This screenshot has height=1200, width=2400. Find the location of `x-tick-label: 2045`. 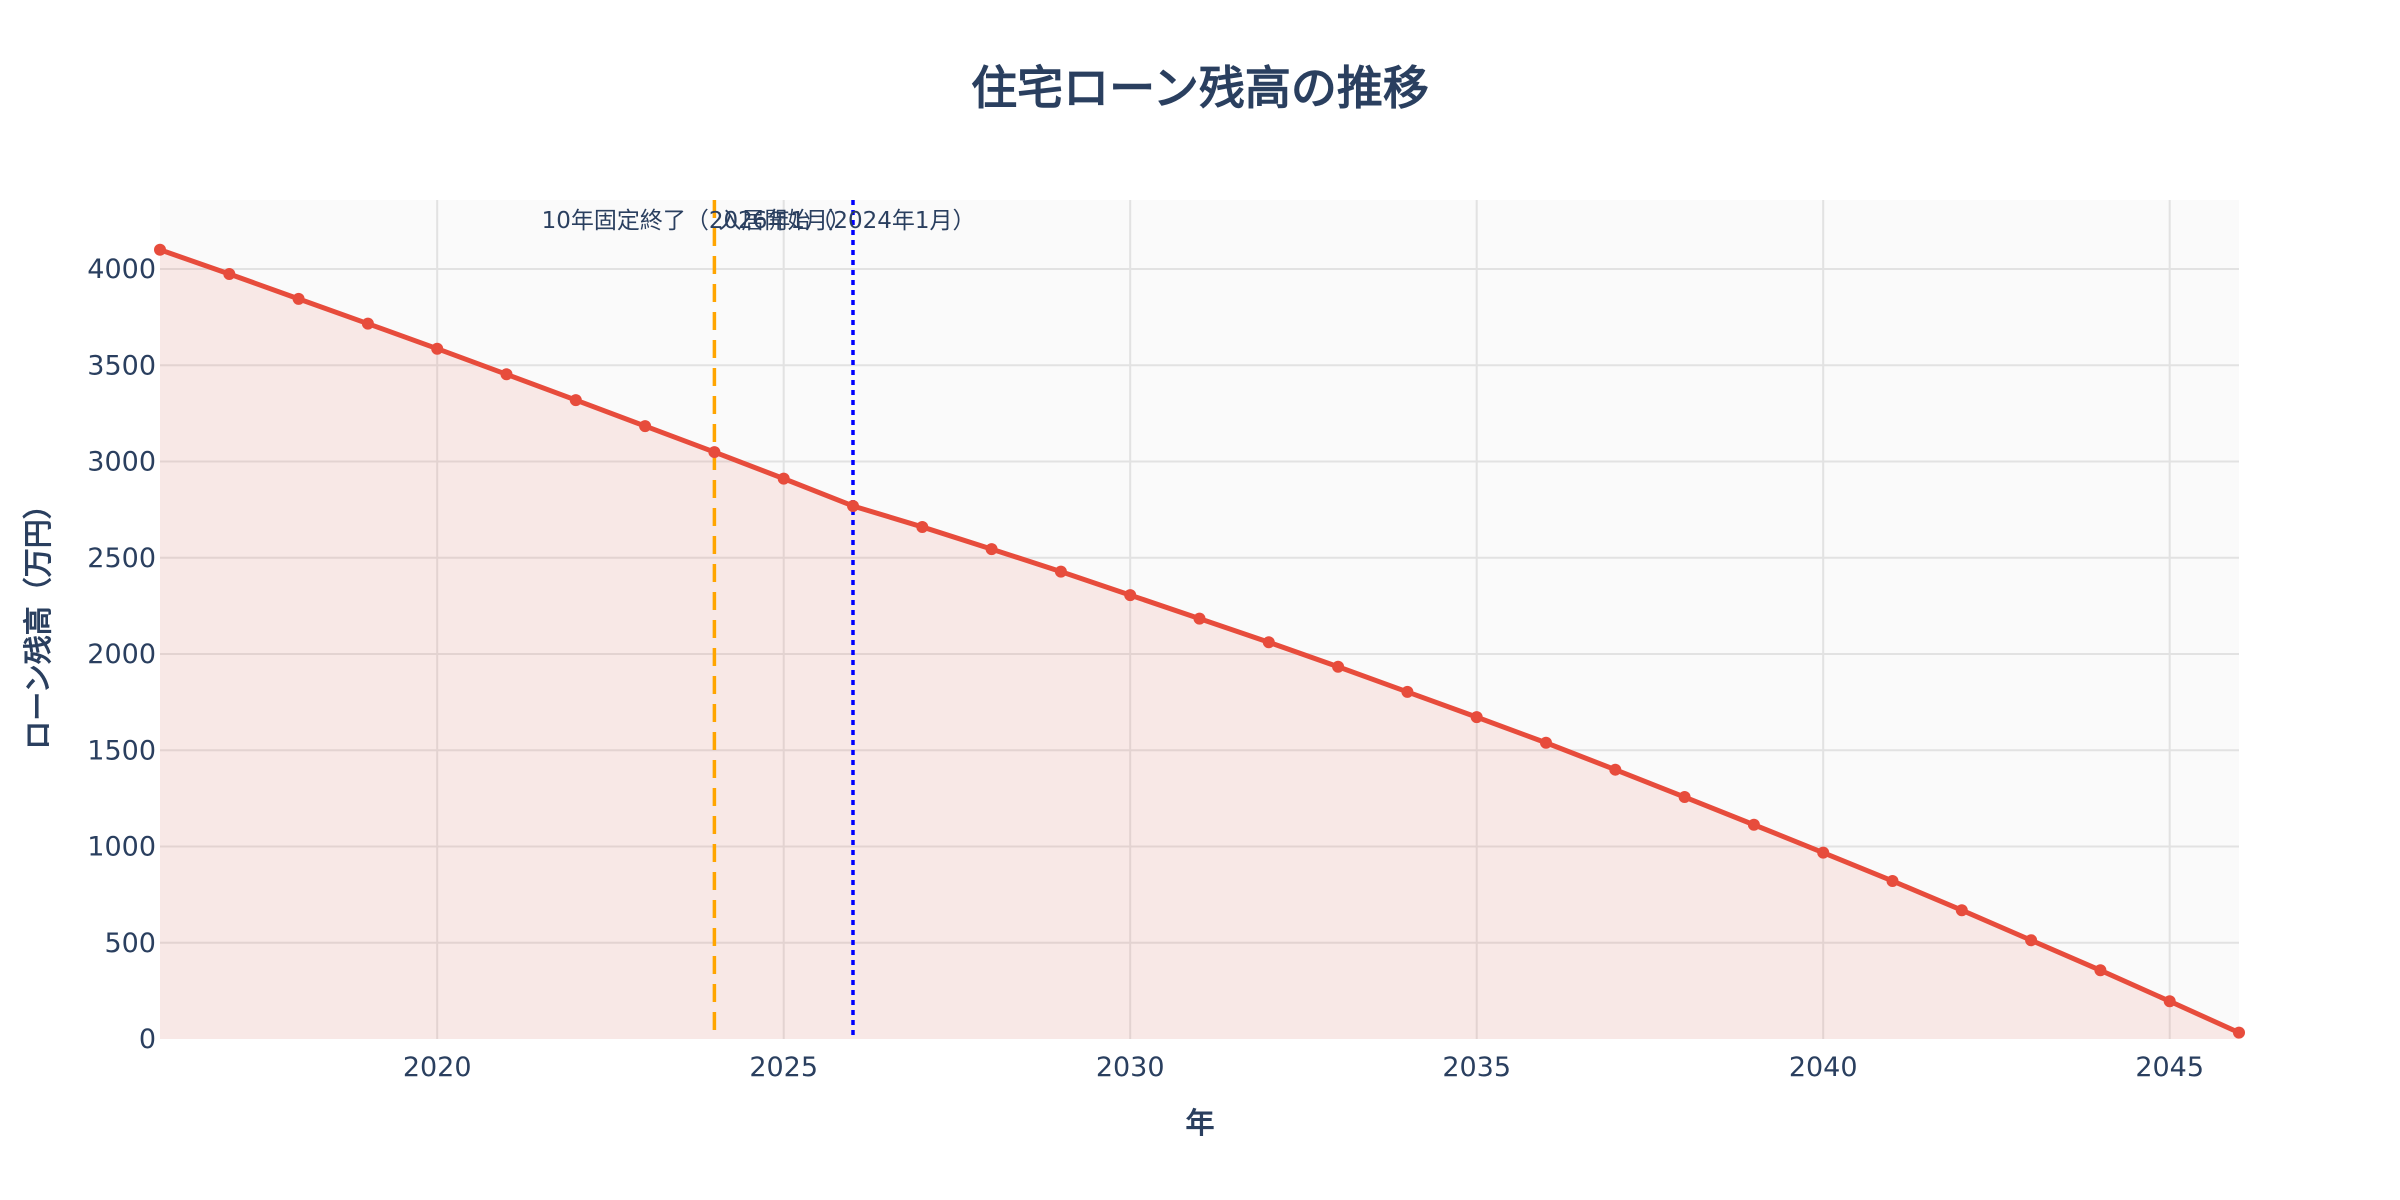

x-tick-label: 2045 is located at coordinates (2169, 1067).